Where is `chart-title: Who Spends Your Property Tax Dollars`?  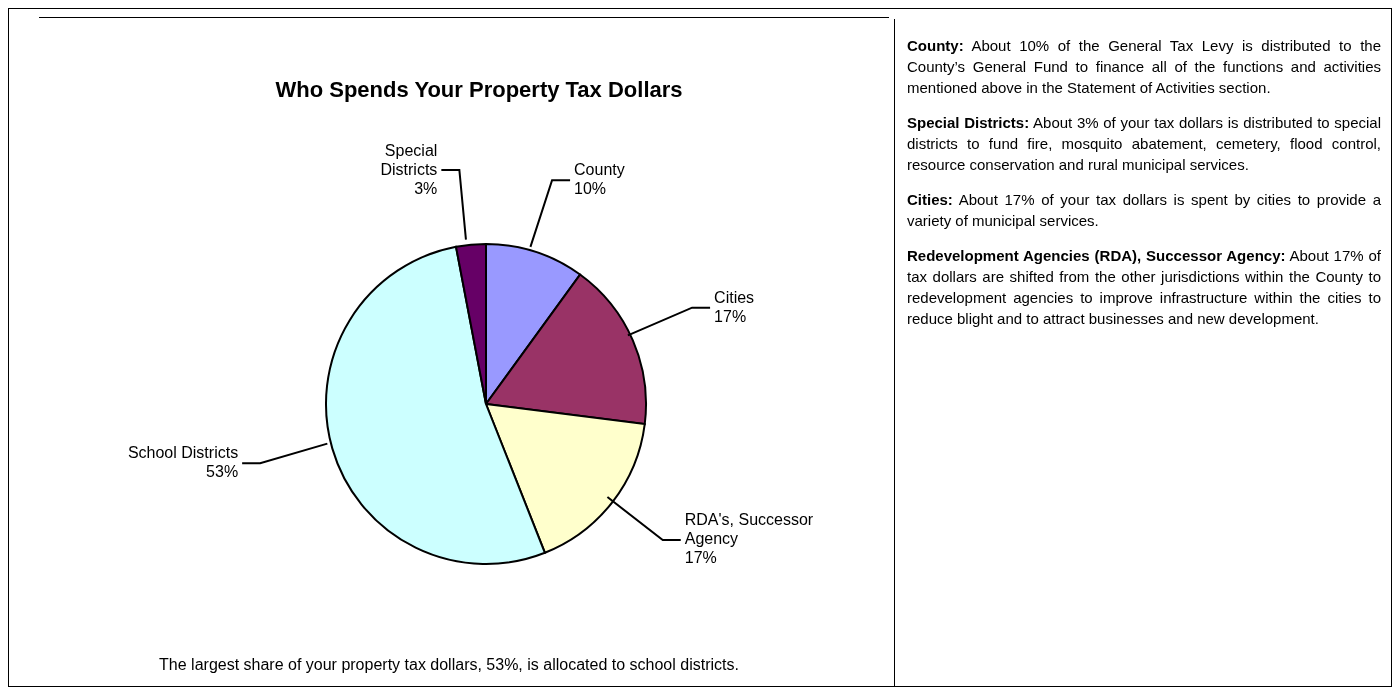
chart-title: Who Spends Your Property Tax Dollars is located at coordinates (479, 89).